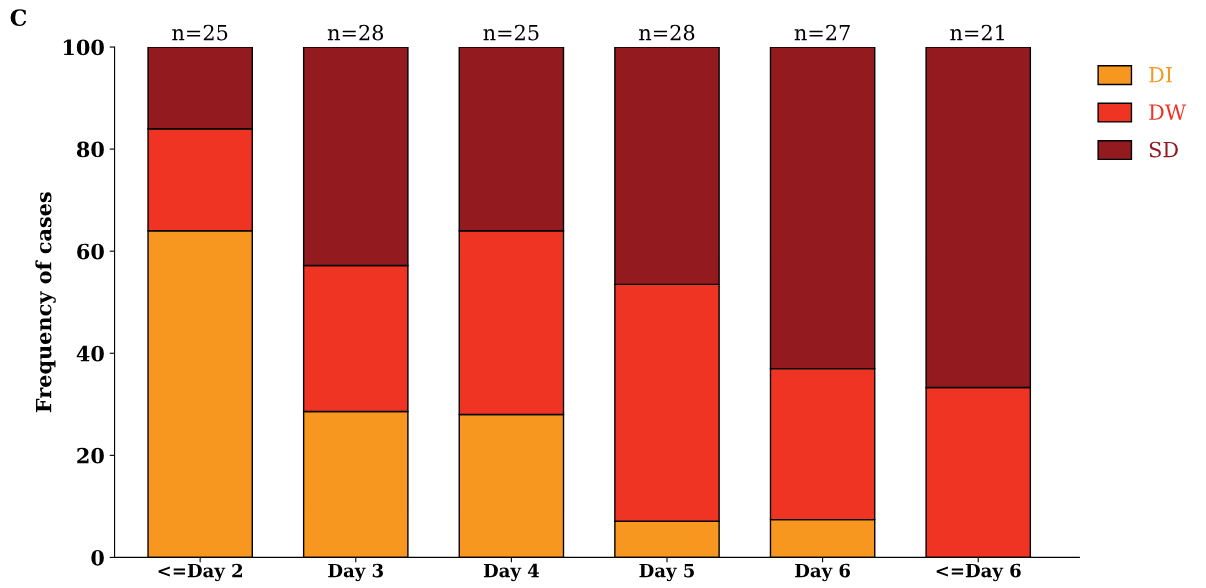 This screenshot has height=588, width=1206. I want to click on annotation: n=27, so click(822, 32).